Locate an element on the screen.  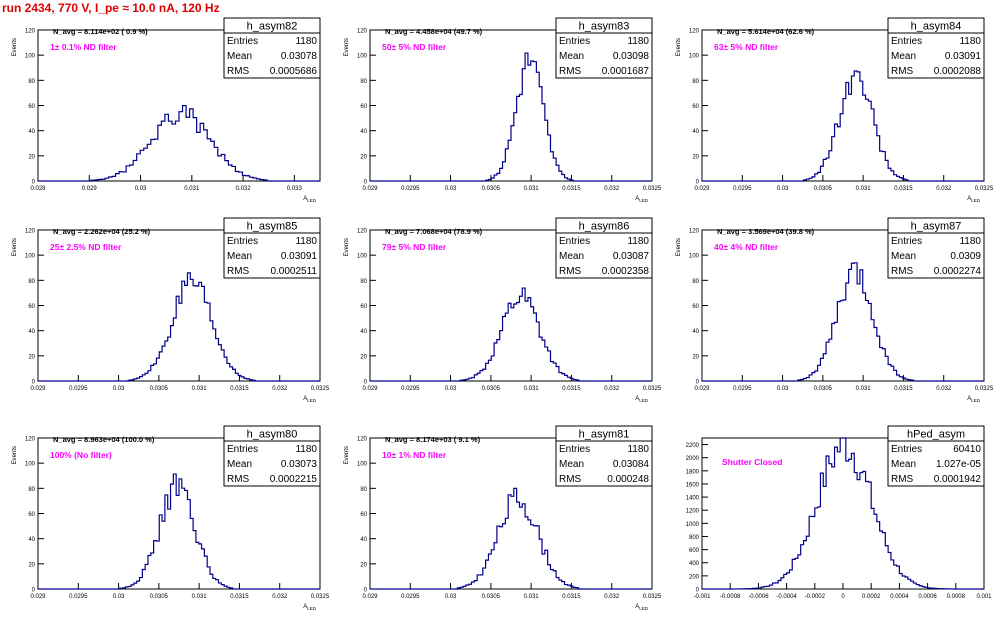
histogram-line is located at coordinates (179, 327).